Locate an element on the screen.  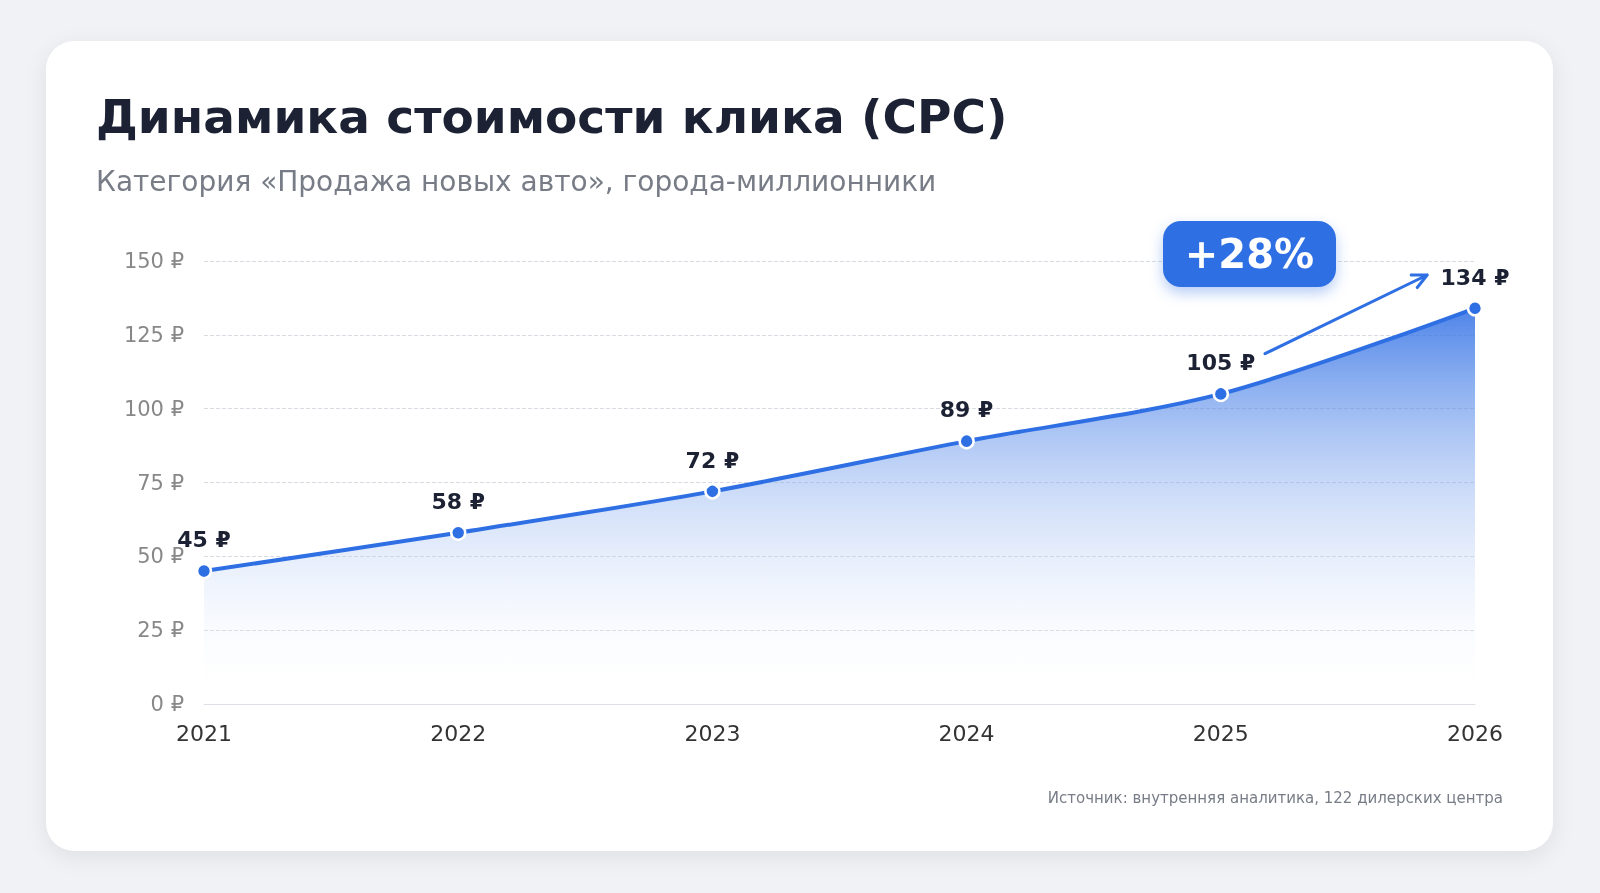
data-label: 134 ₽ is located at coordinates (1475, 277).